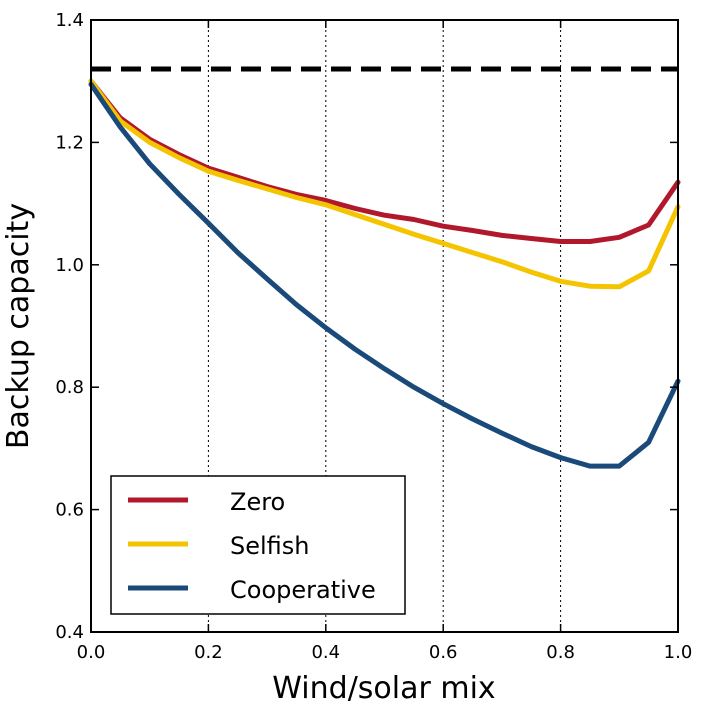 This screenshot has height=705, width=702. I want to click on y-tick-label-2: 0.8, so click(69, 387).